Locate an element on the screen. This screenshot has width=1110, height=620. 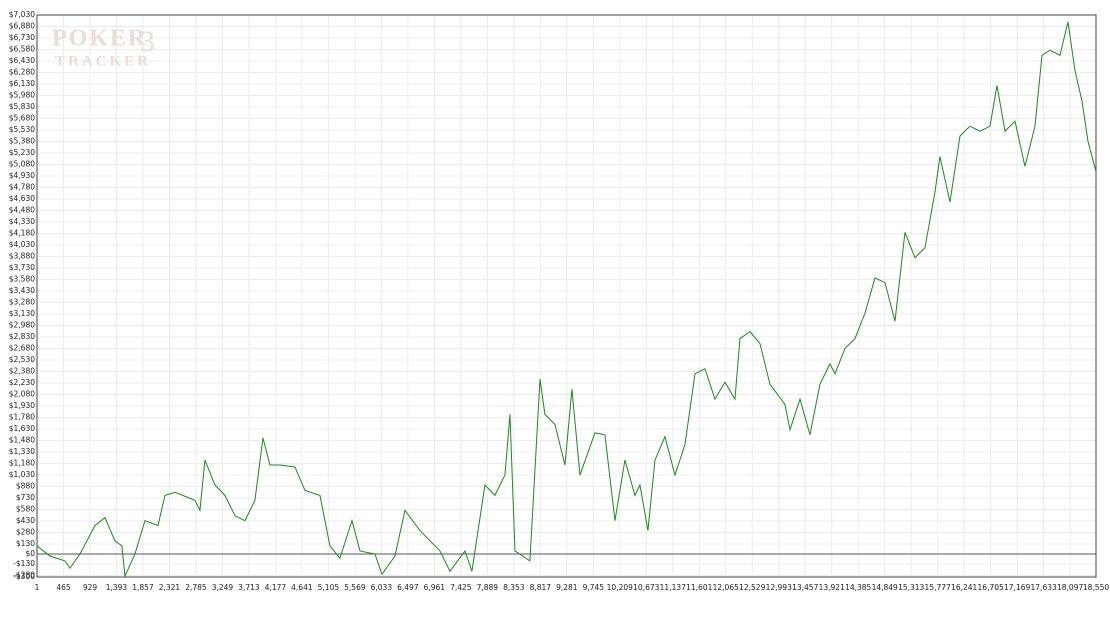
y-tick-label: $2,380 is located at coordinates (22, 371).